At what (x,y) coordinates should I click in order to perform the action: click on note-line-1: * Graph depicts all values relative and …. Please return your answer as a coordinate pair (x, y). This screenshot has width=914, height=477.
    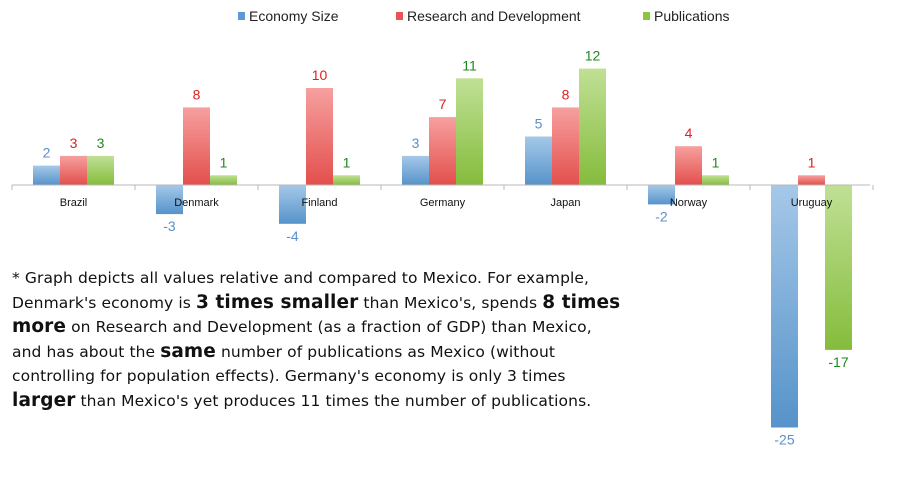
    Looking at the image, I should click on (301, 278).